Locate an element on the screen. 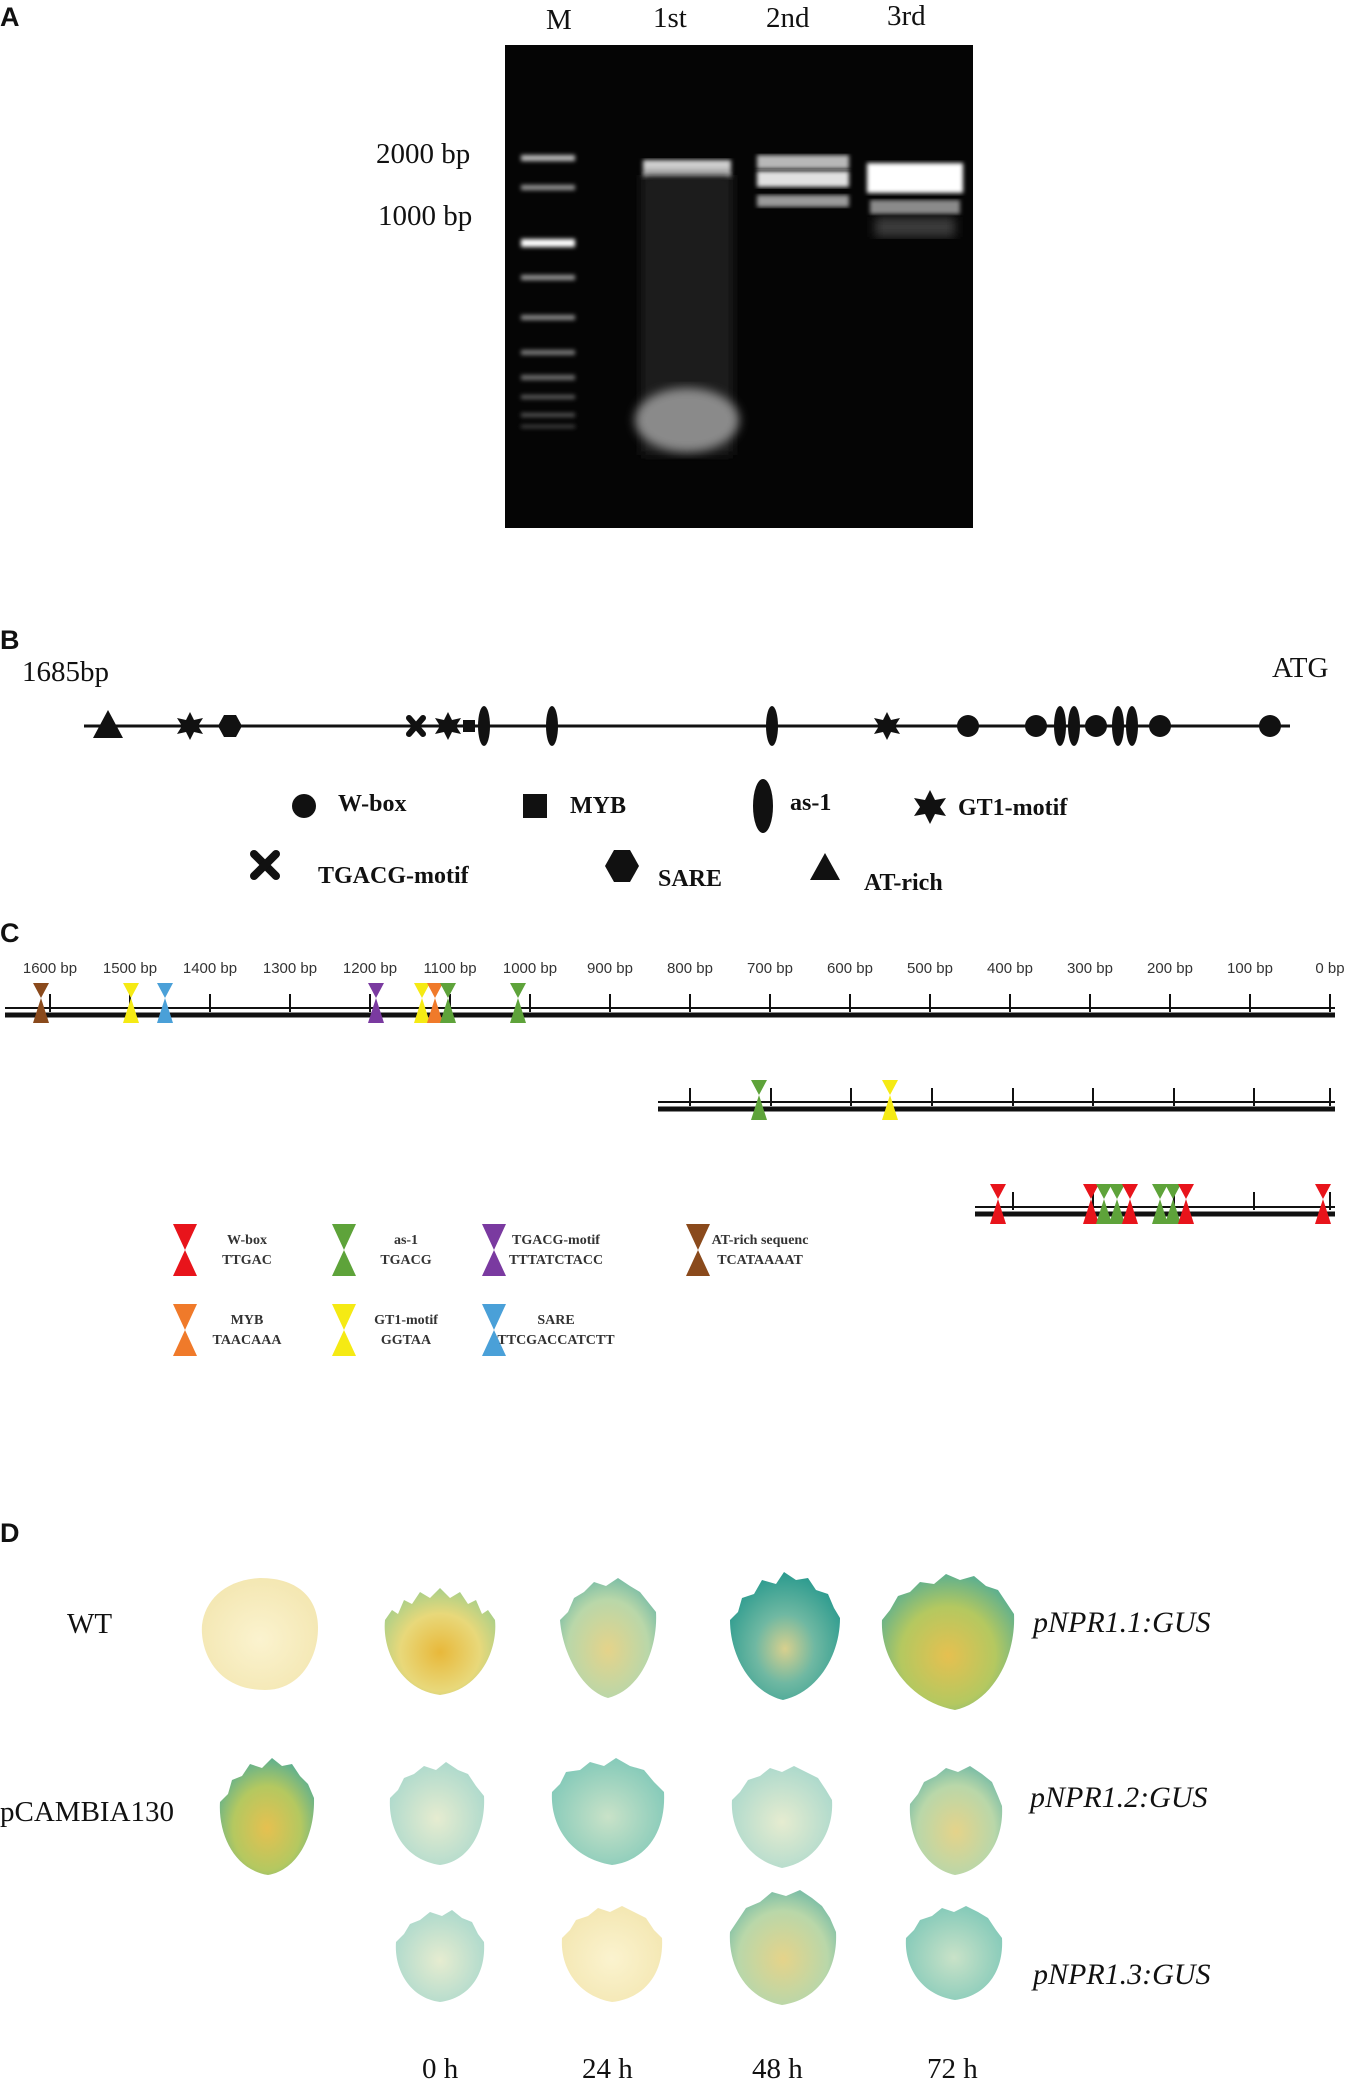  leaf-2-0h is located at coordinates (437, 1813).